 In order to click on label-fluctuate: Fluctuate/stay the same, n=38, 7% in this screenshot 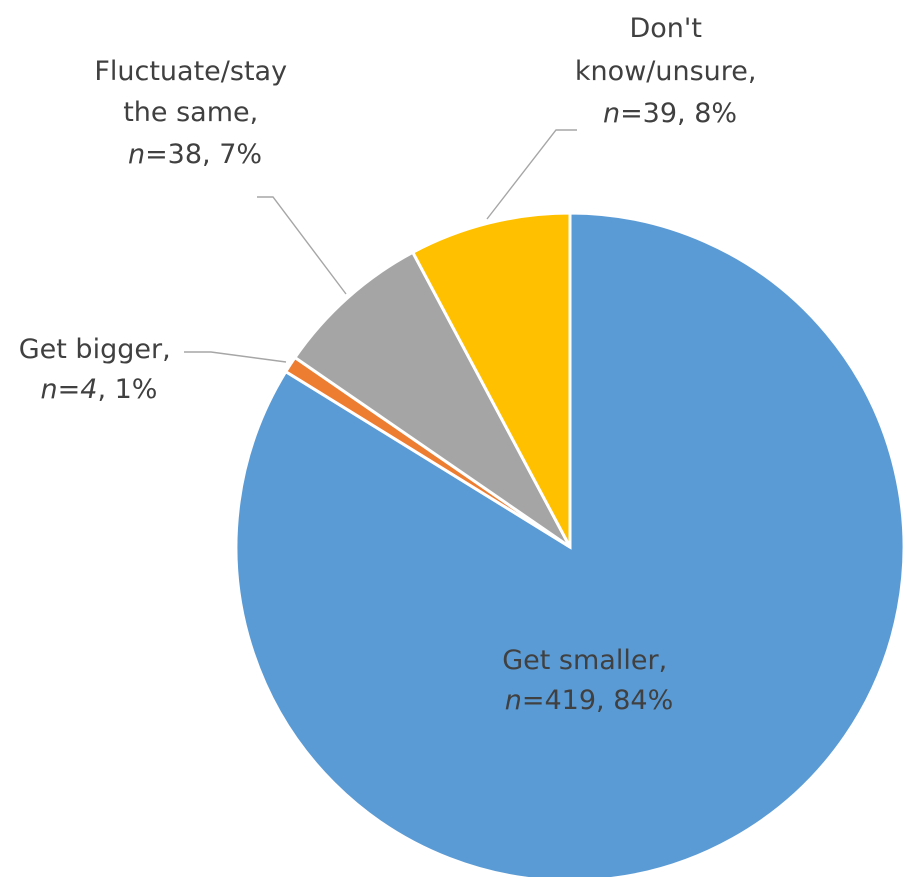, I will do `click(194, 113)`.